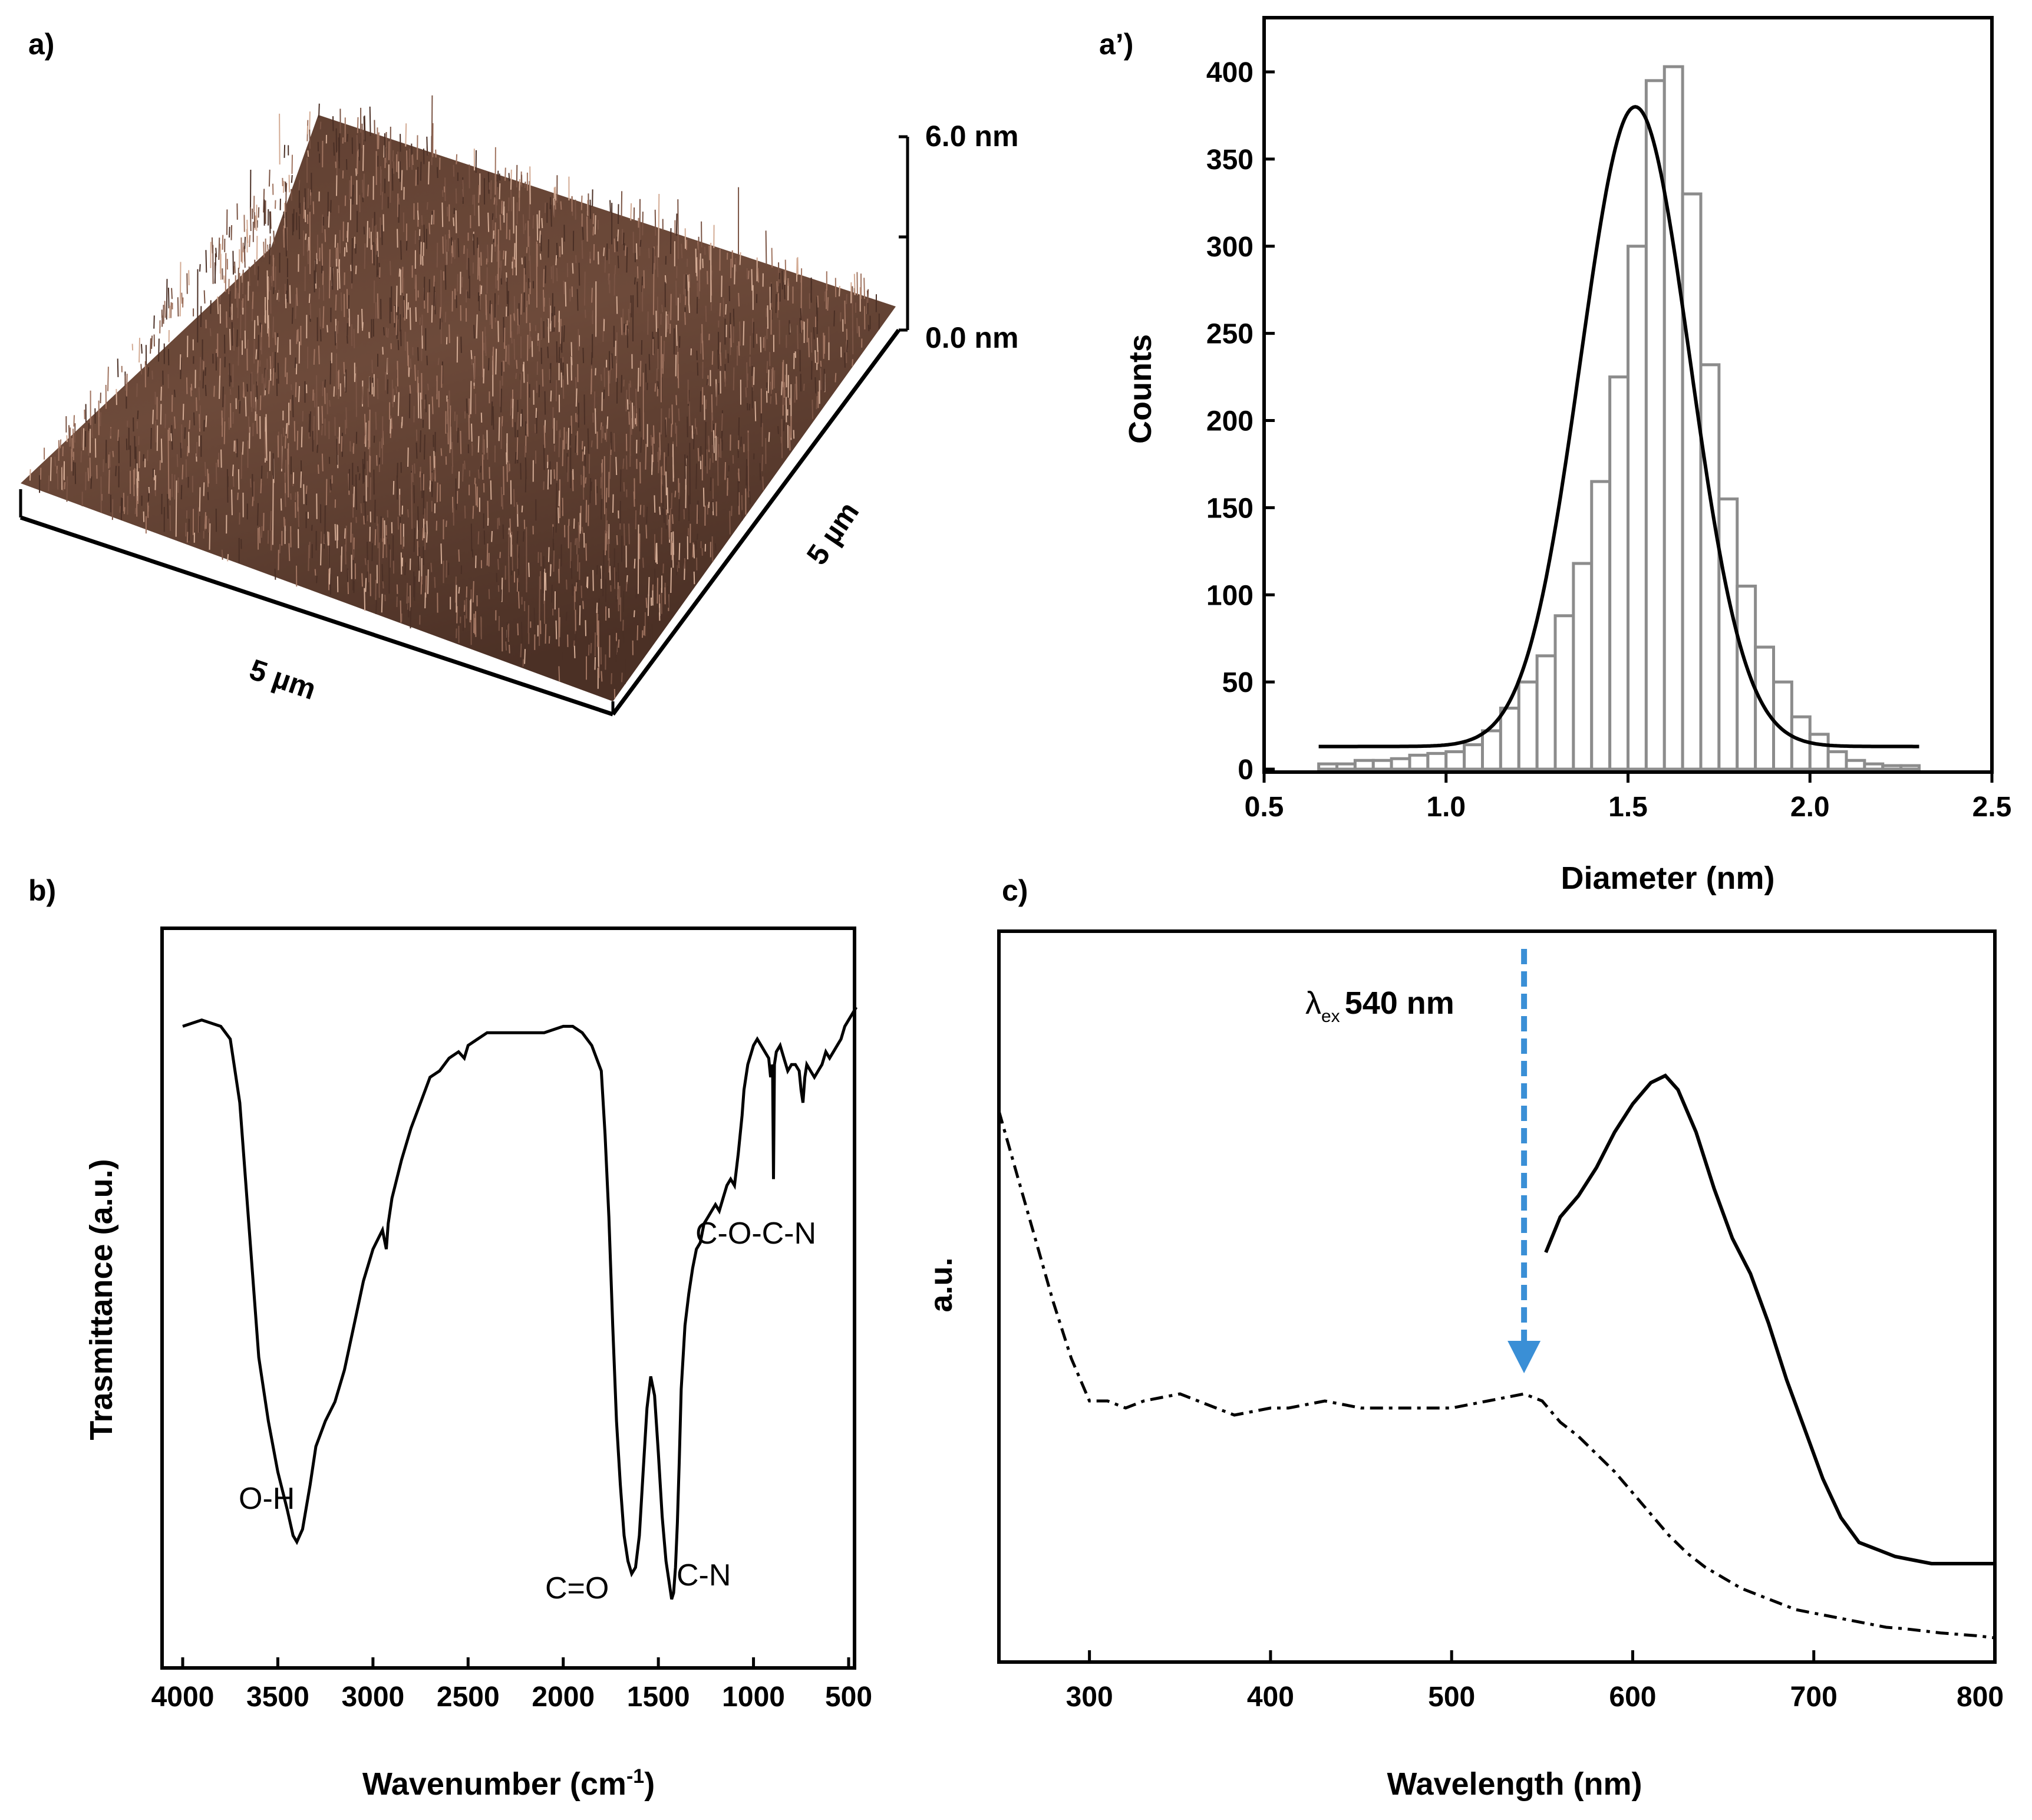 This screenshot has width=2032, height=1820. I want to click on spectra-x-axis-label: Wavelength (nm), so click(1514, 1784).